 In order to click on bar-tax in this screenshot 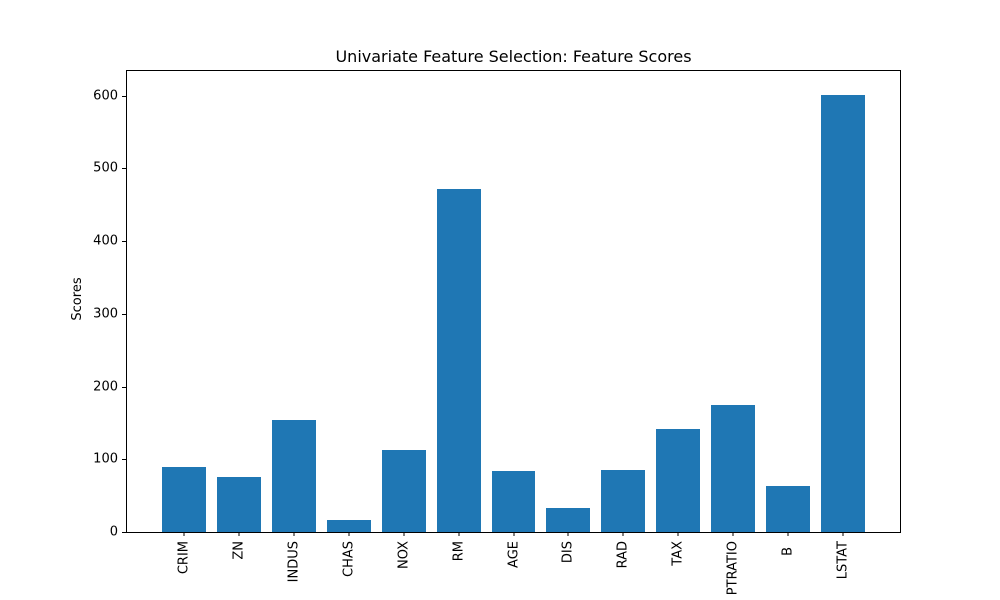, I will do `click(678, 480)`.